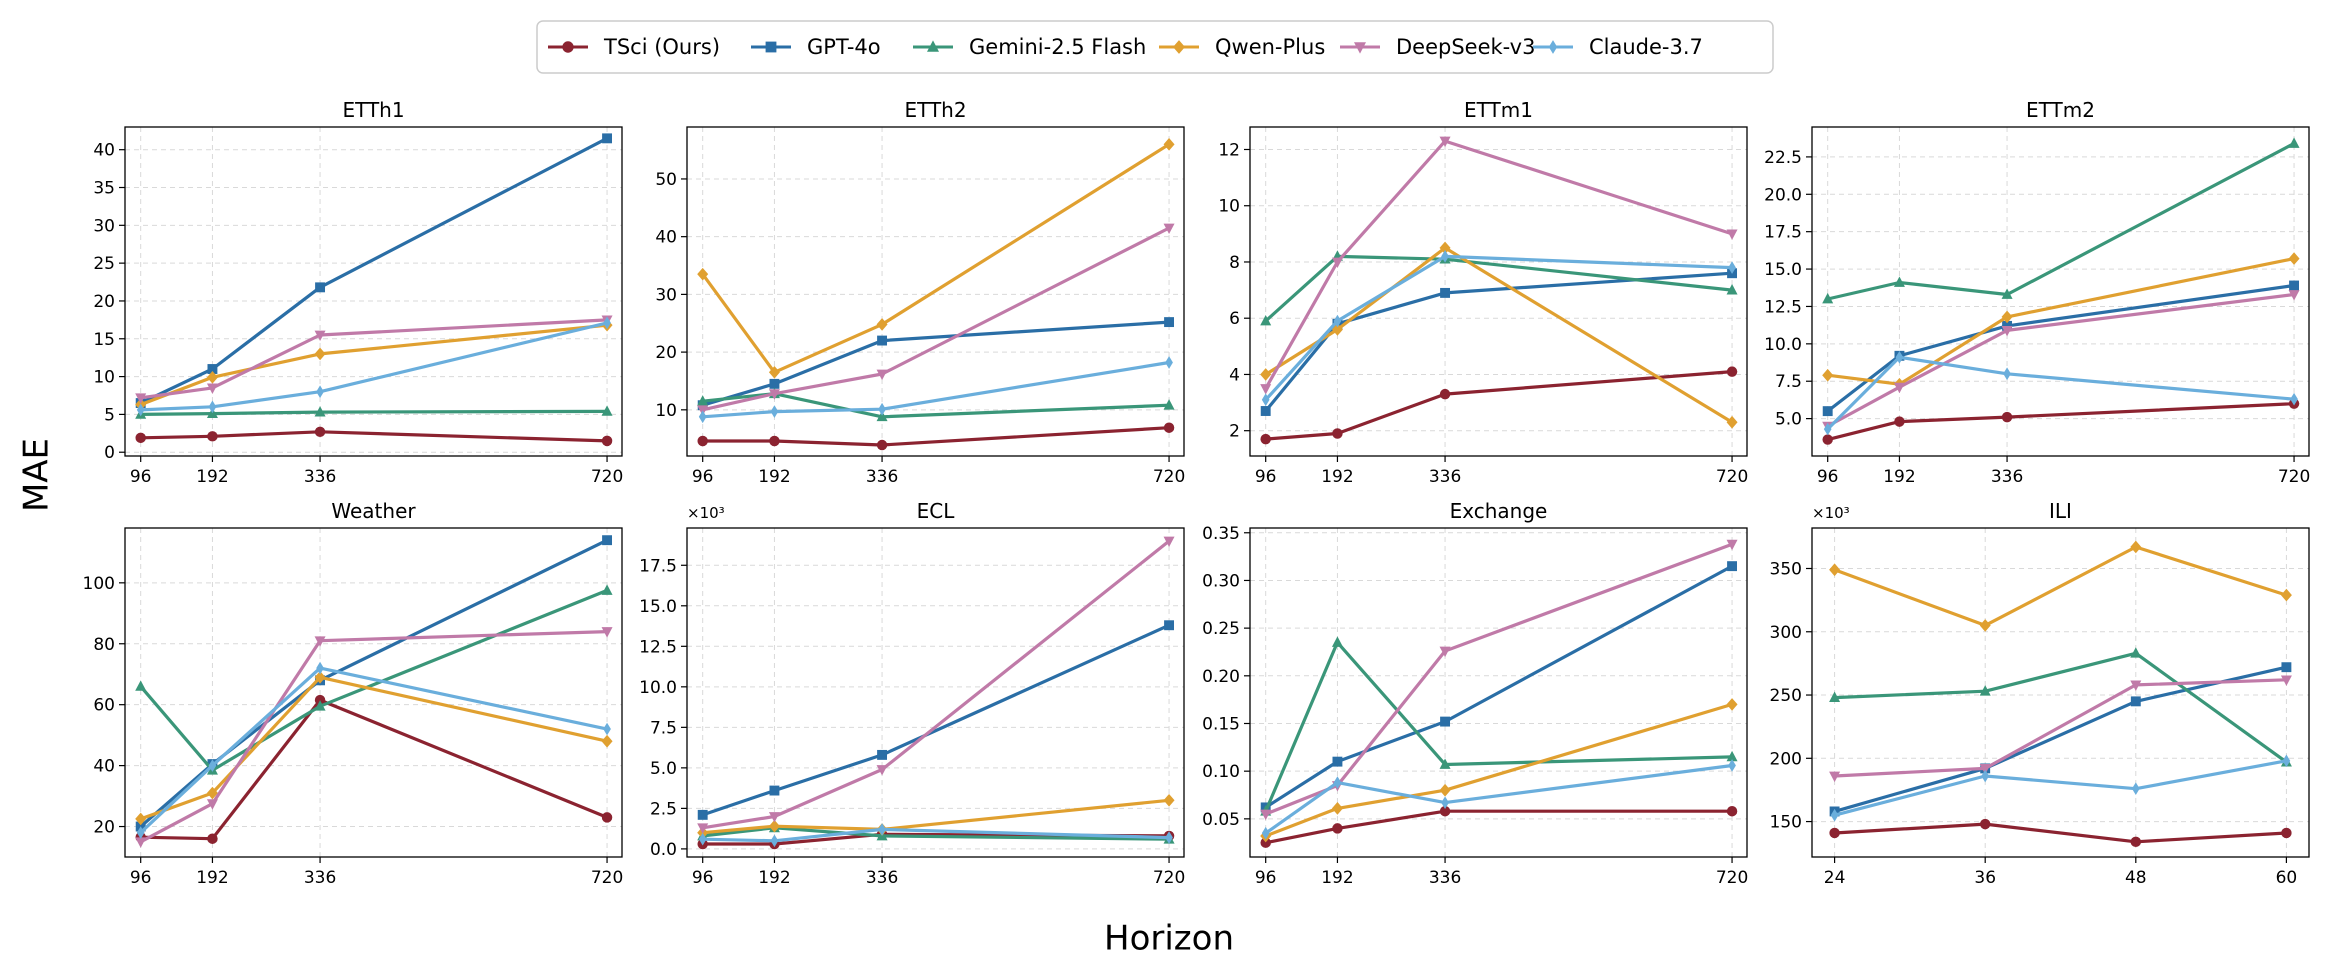 The width and height of the screenshot is (2332, 978). I want to click on panel-ettm1: 96 192 336 720 2 4 6 8 10 12 ETTm1, so click(1483, 292).